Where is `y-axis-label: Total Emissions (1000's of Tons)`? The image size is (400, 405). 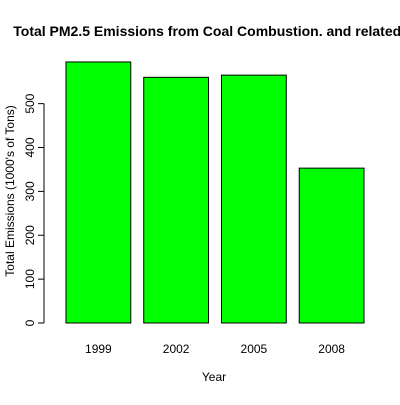 y-axis-label: Total Emissions (1000's of Tons) is located at coordinates (10, 190).